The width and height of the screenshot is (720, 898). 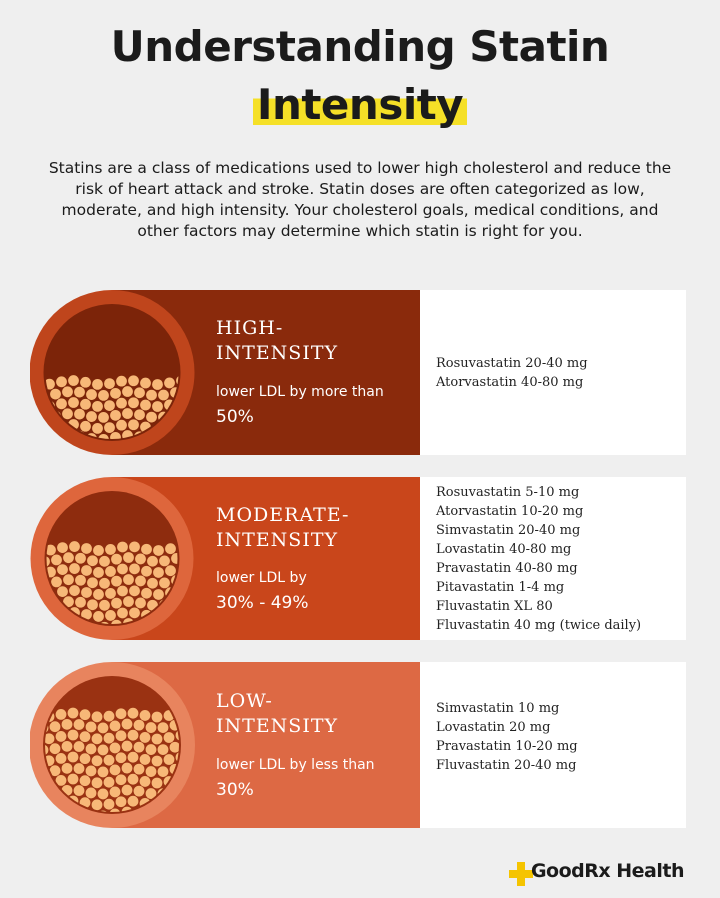 I want to click on row-title-line: LOW-, so click(x=244, y=700).